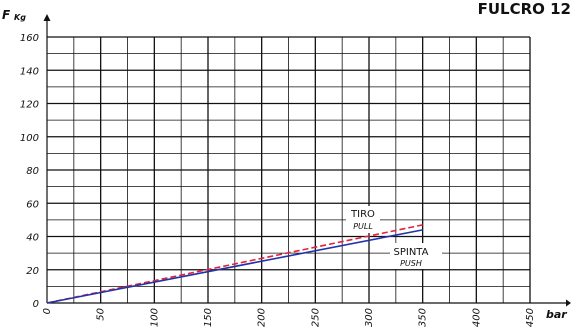  What do you see at coordinates (530, 317) in the screenshot?
I see `x-tick-label: 450` at bounding box center [530, 317].